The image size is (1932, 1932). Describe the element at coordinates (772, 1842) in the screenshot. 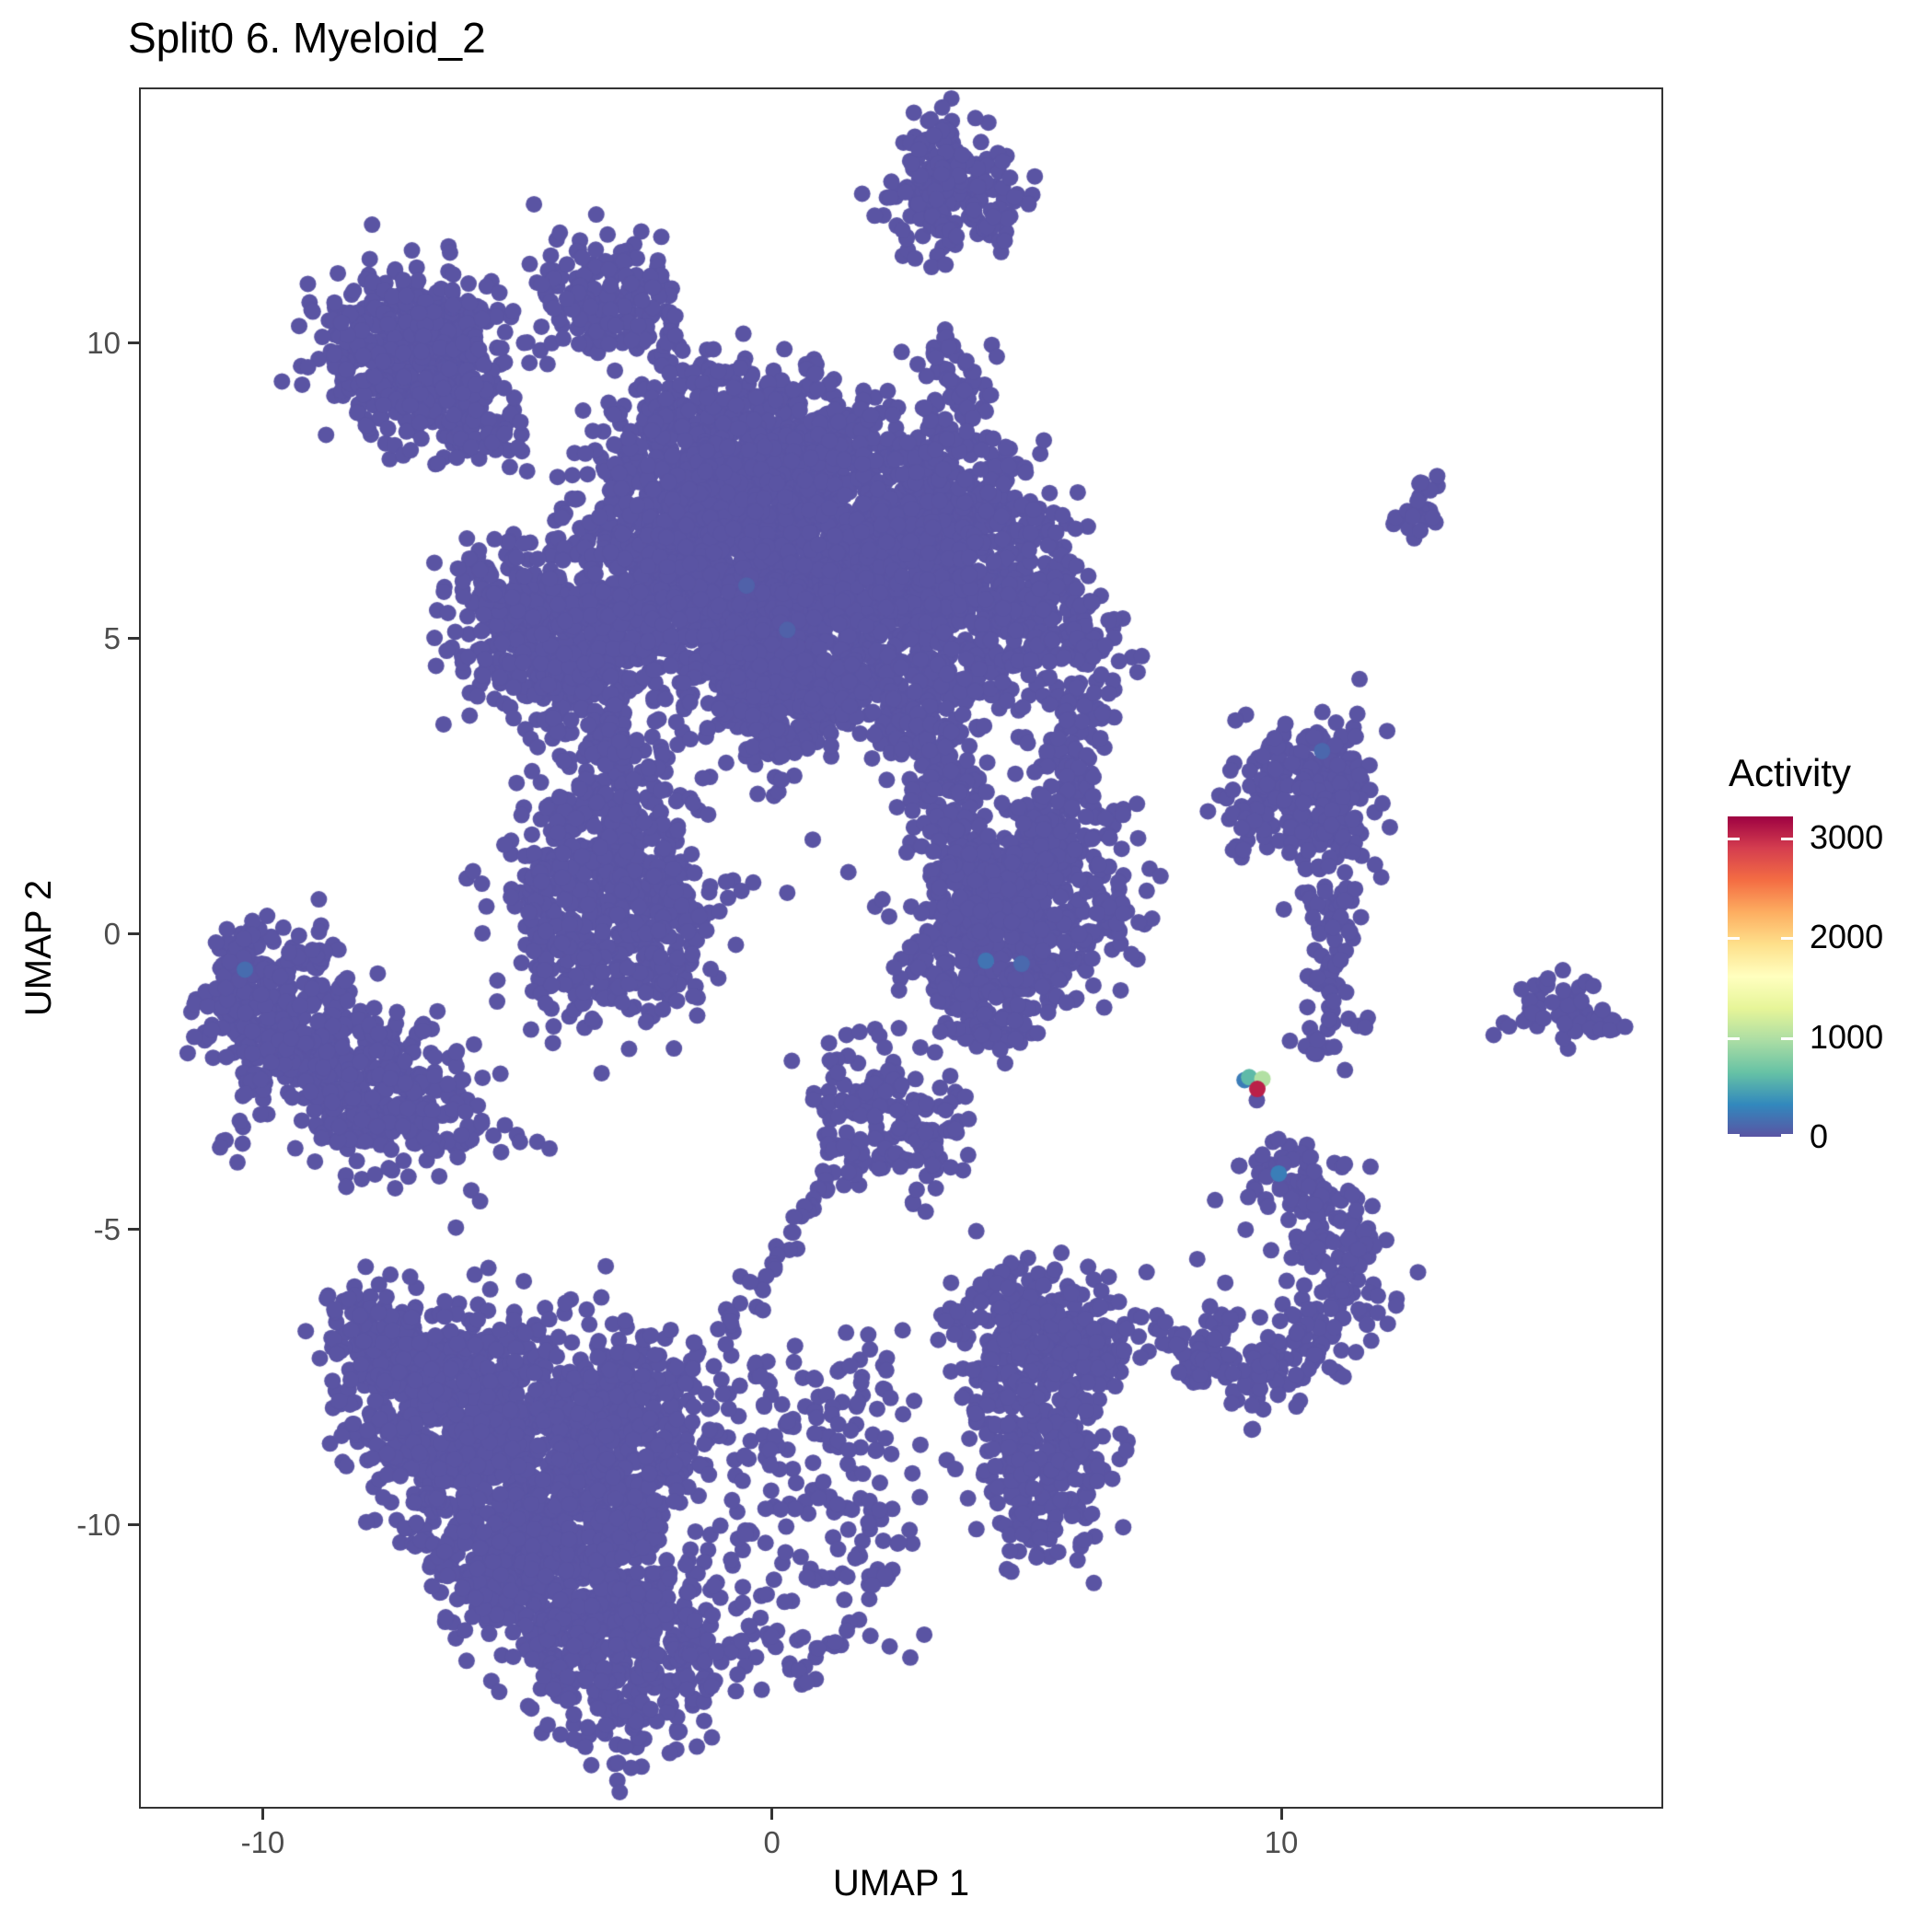

I see `x-tick-label: 0` at that location.